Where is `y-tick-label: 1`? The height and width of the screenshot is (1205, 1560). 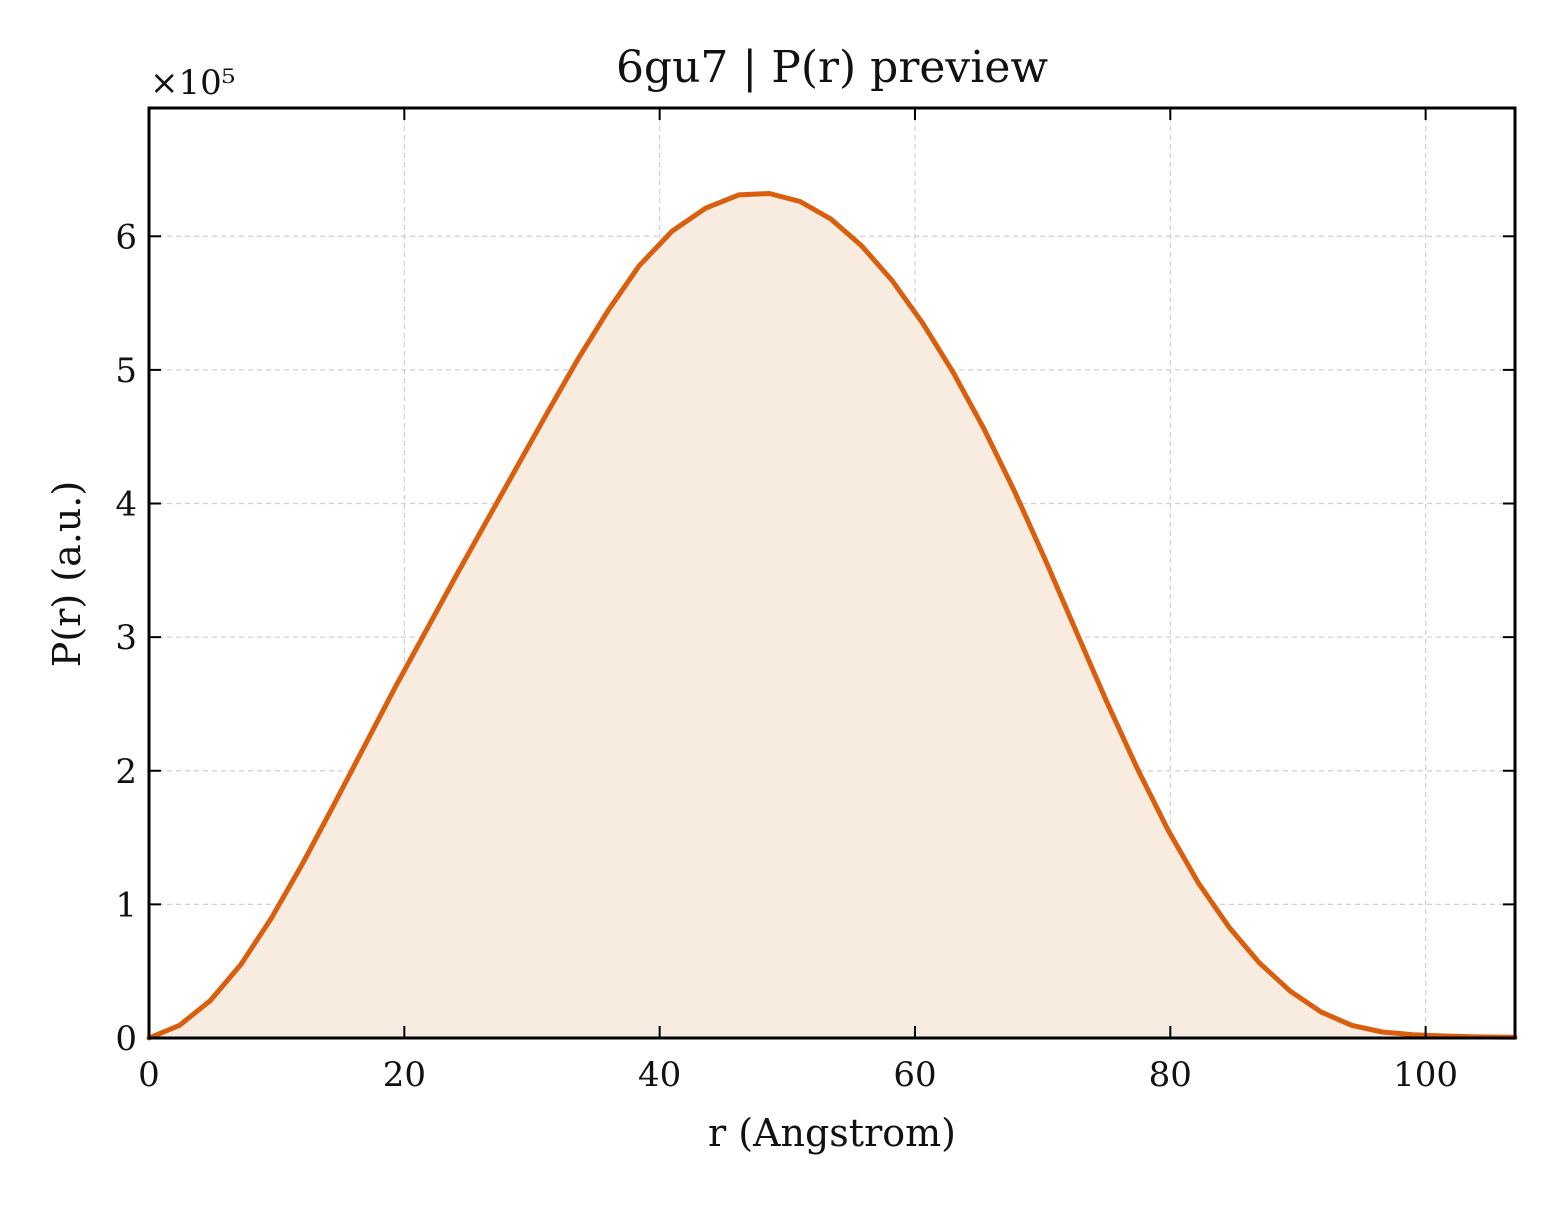
y-tick-label: 1 is located at coordinates (126, 905).